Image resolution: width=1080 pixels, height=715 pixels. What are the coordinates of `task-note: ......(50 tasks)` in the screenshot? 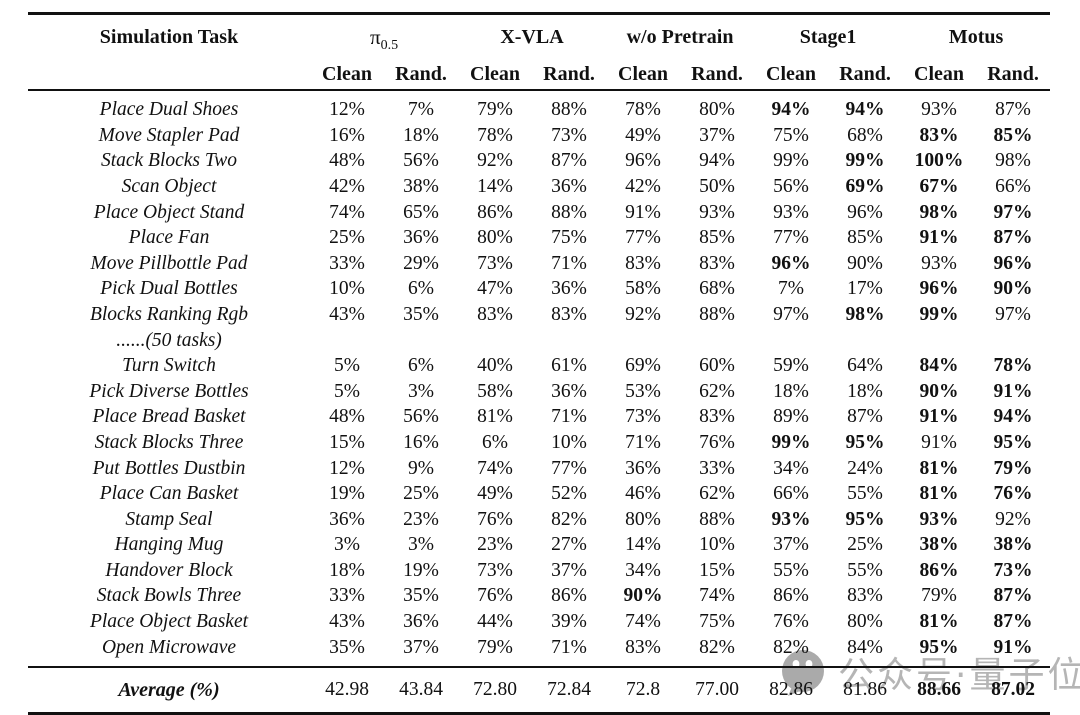 It's located at (169, 340).